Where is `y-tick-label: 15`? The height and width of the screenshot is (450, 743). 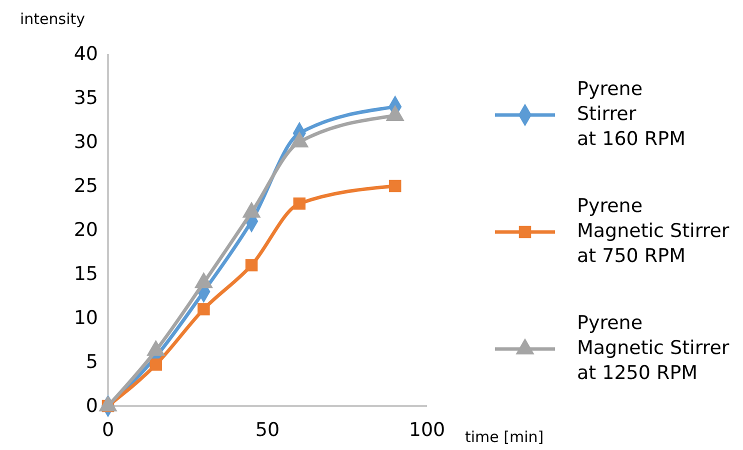
y-tick-label: 15 is located at coordinates (86, 274).